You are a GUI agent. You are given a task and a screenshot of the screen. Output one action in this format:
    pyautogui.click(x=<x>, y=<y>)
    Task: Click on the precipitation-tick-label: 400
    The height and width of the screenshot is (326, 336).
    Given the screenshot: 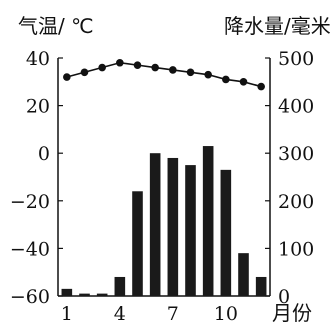 What is the action you would take?
    pyautogui.click(x=296, y=107)
    